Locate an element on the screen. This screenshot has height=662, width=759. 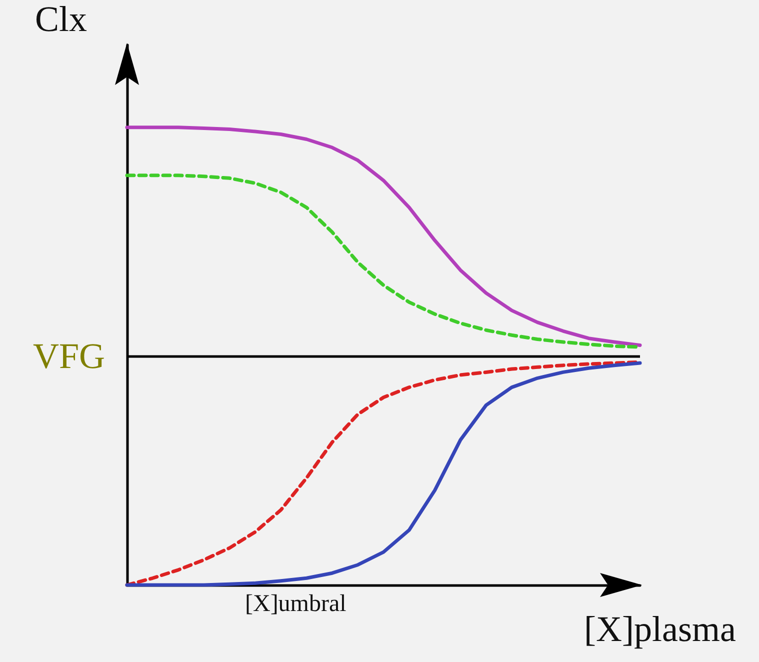
text: [X]umbral is located at coordinates (295, 604).